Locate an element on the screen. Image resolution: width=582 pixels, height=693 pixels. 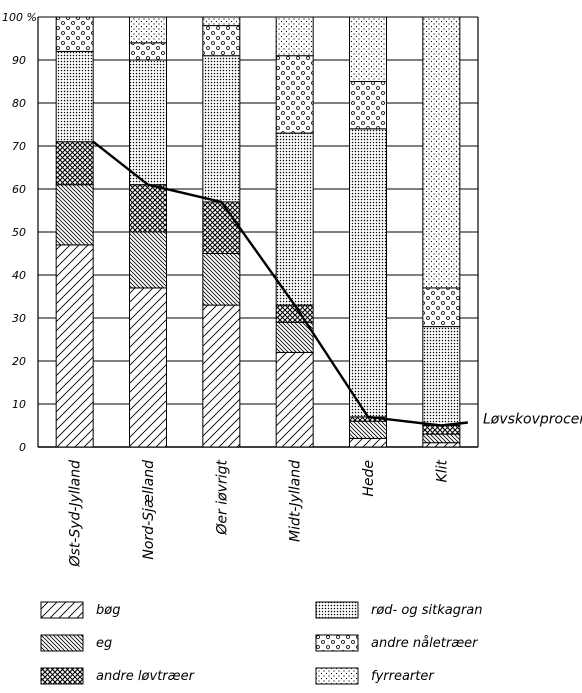
y-tick-label: 10 is located at coordinates (19, 404).